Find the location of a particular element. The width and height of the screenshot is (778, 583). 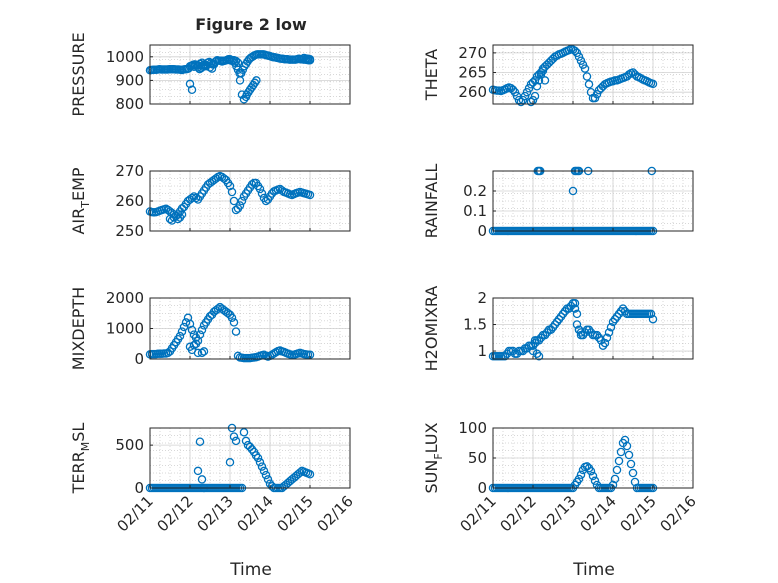

y-tick-label: 265 is located at coordinates (472, 73).